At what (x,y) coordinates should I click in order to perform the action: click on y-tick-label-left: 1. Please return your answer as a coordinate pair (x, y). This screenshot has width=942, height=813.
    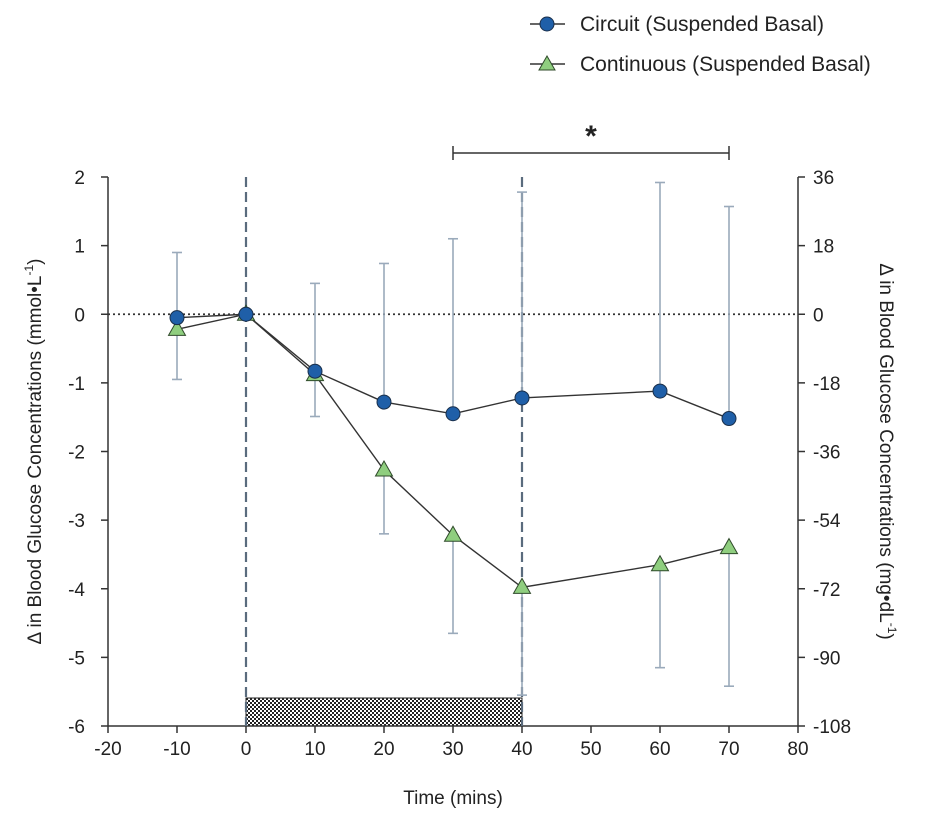
    Looking at the image, I should click on (79, 247).